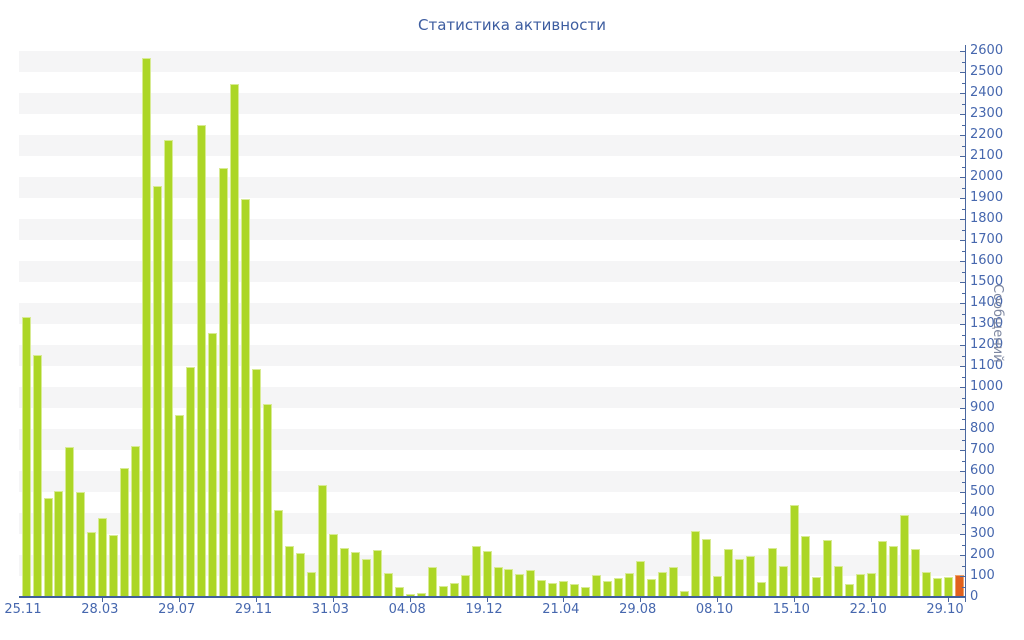  Describe the element at coordinates (982, 449) in the screenshot. I see `y-tick-label: 700` at that location.